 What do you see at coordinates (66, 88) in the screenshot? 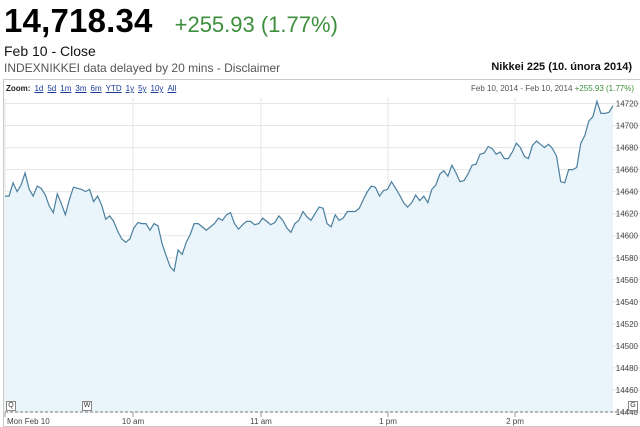
I see `zoom-1m: 1m` at bounding box center [66, 88].